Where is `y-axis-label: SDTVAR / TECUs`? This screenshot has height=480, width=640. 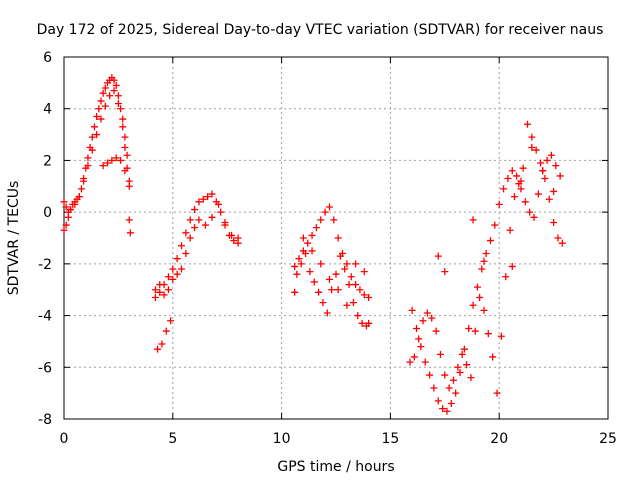 y-axis-label: SDTVAR / TECUs is located at coordinates (14, 238).